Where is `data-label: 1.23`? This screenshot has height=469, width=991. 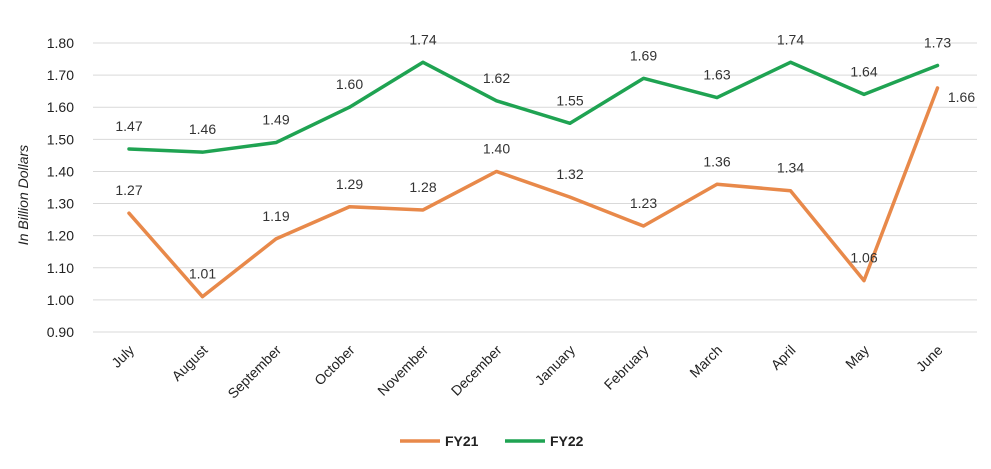
data-label: 1.23 is located at coordinates (643, 203).